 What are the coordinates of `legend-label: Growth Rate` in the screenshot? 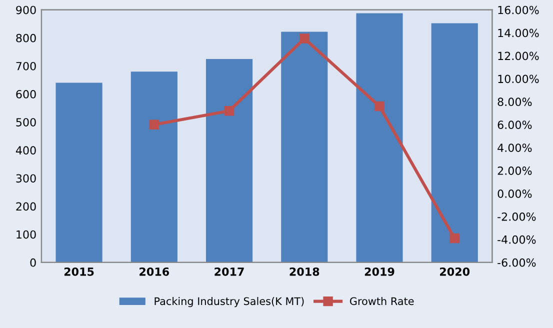 It's located at (382, 301).